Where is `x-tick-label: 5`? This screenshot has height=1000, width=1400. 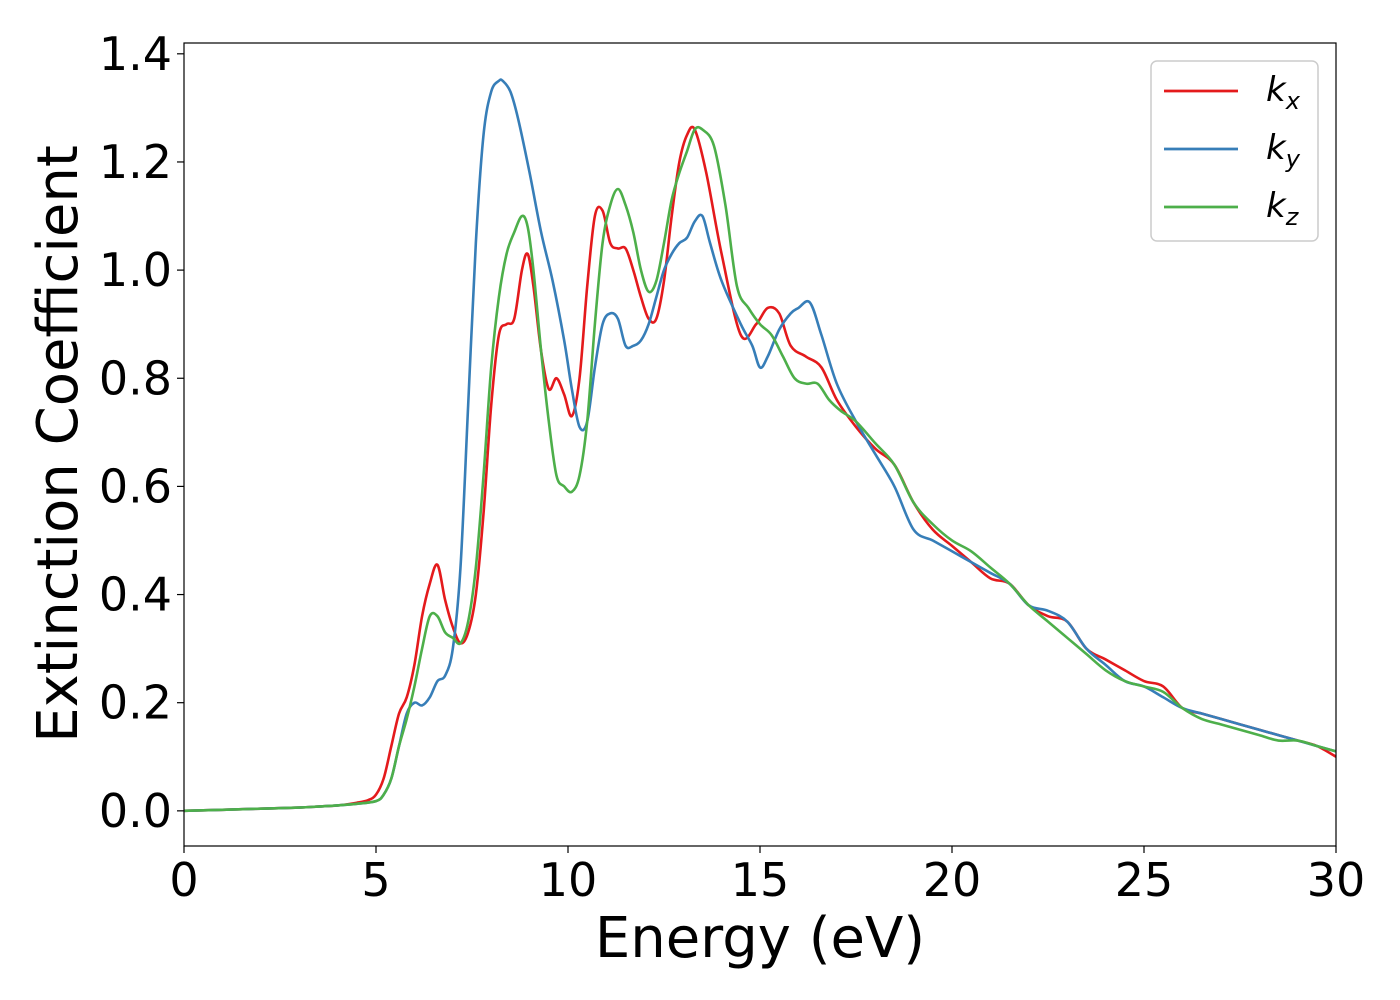 x-tick-label: 5 is located at coordinates (375, 880).